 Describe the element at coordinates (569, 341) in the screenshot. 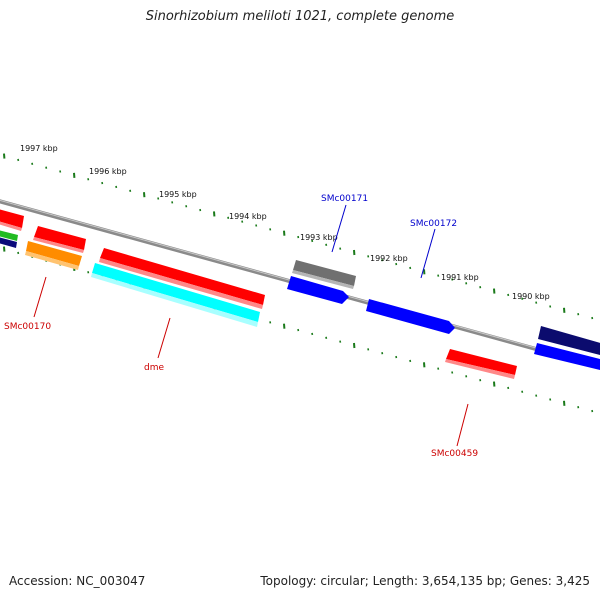

I see `gene-navy-right` at that location.